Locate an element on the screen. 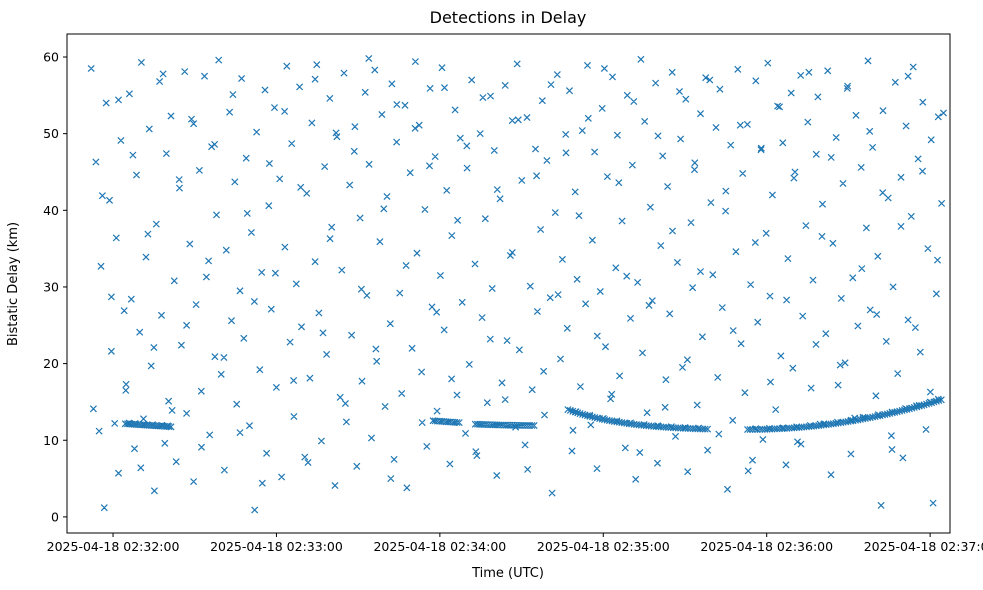 This screenshot has width=983, height=590. y-tick-label: 0 is located at coordinates (55, 516).